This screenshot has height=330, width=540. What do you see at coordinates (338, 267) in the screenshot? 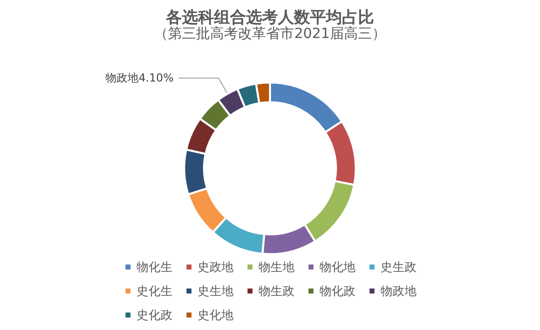
I see `legend-label: 物化地` at bounding box center [338, 267].